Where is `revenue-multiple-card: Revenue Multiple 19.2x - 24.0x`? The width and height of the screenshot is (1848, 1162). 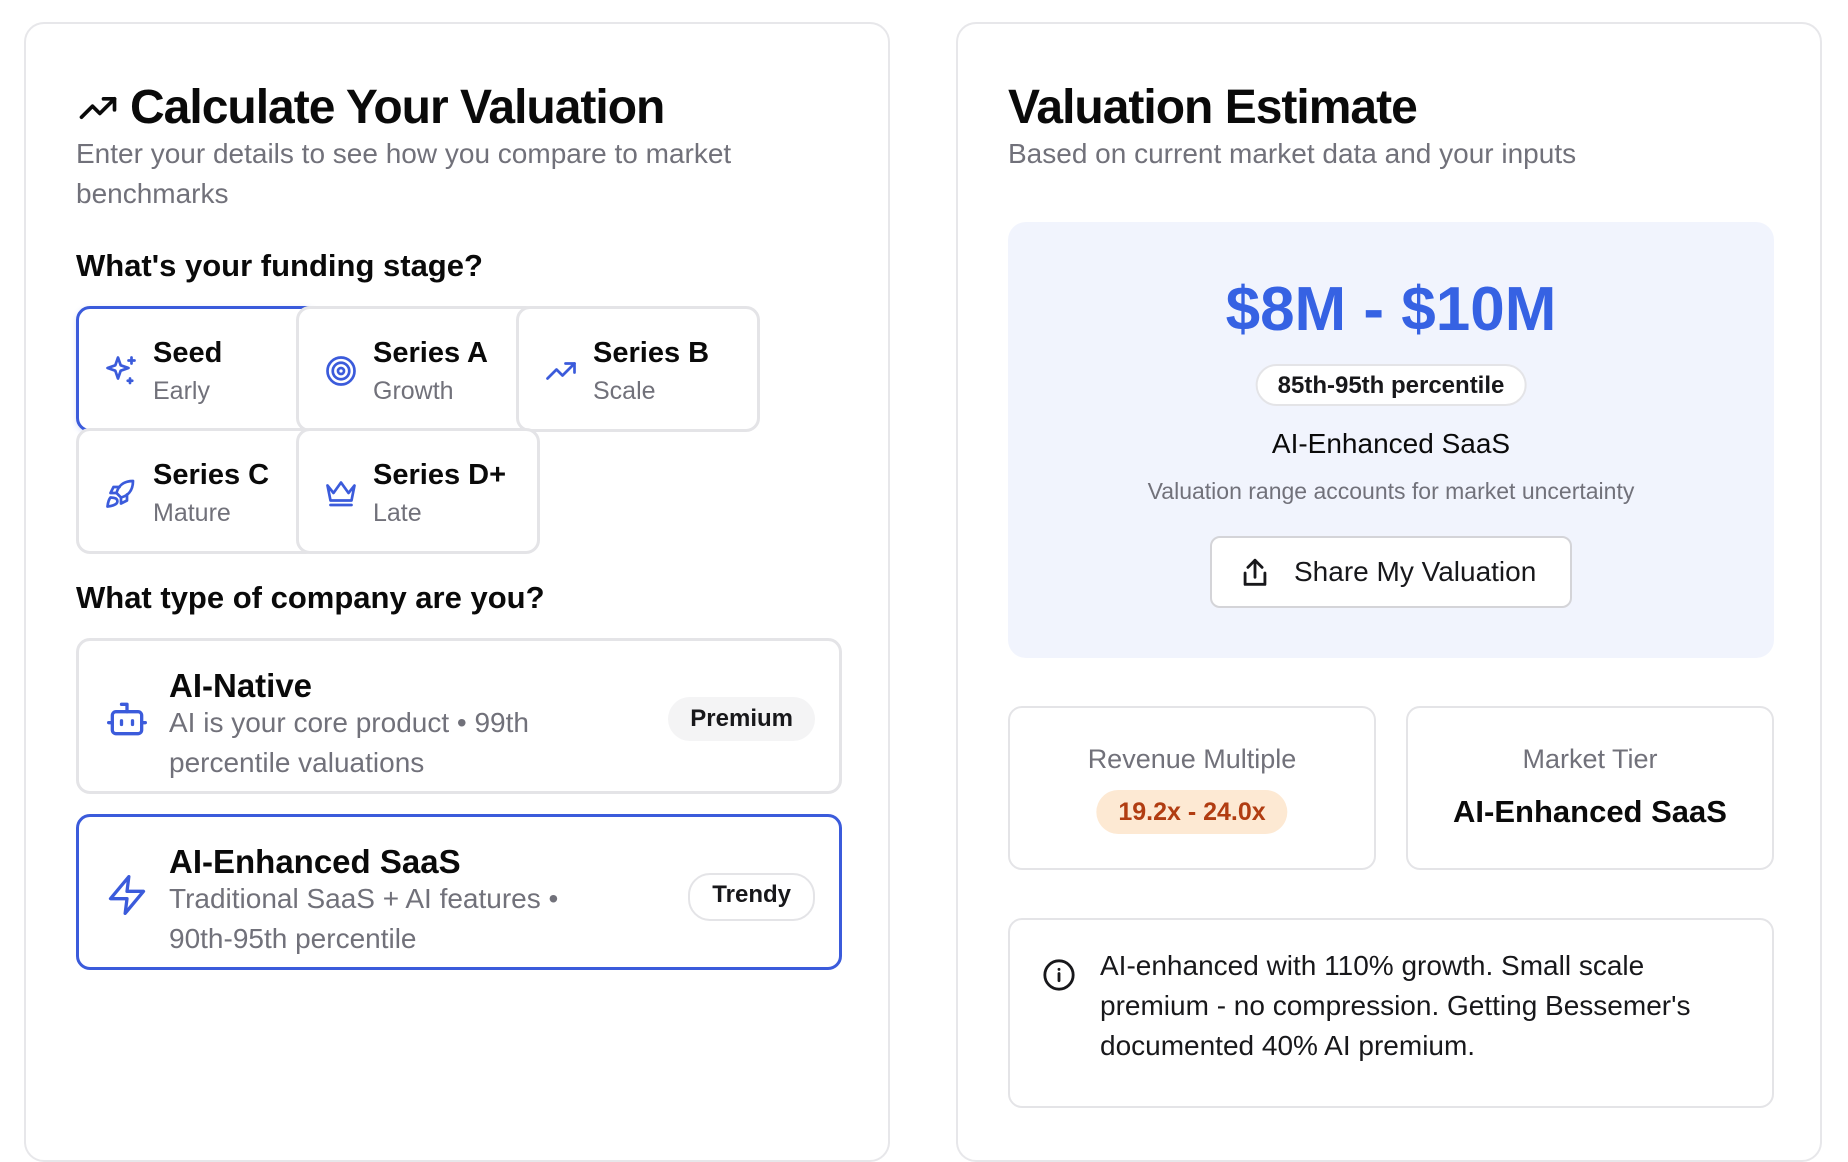
revenue-multiple-card: Revenue Multiple 19.2x - 24.0x is located at coordinates (1192, 788).